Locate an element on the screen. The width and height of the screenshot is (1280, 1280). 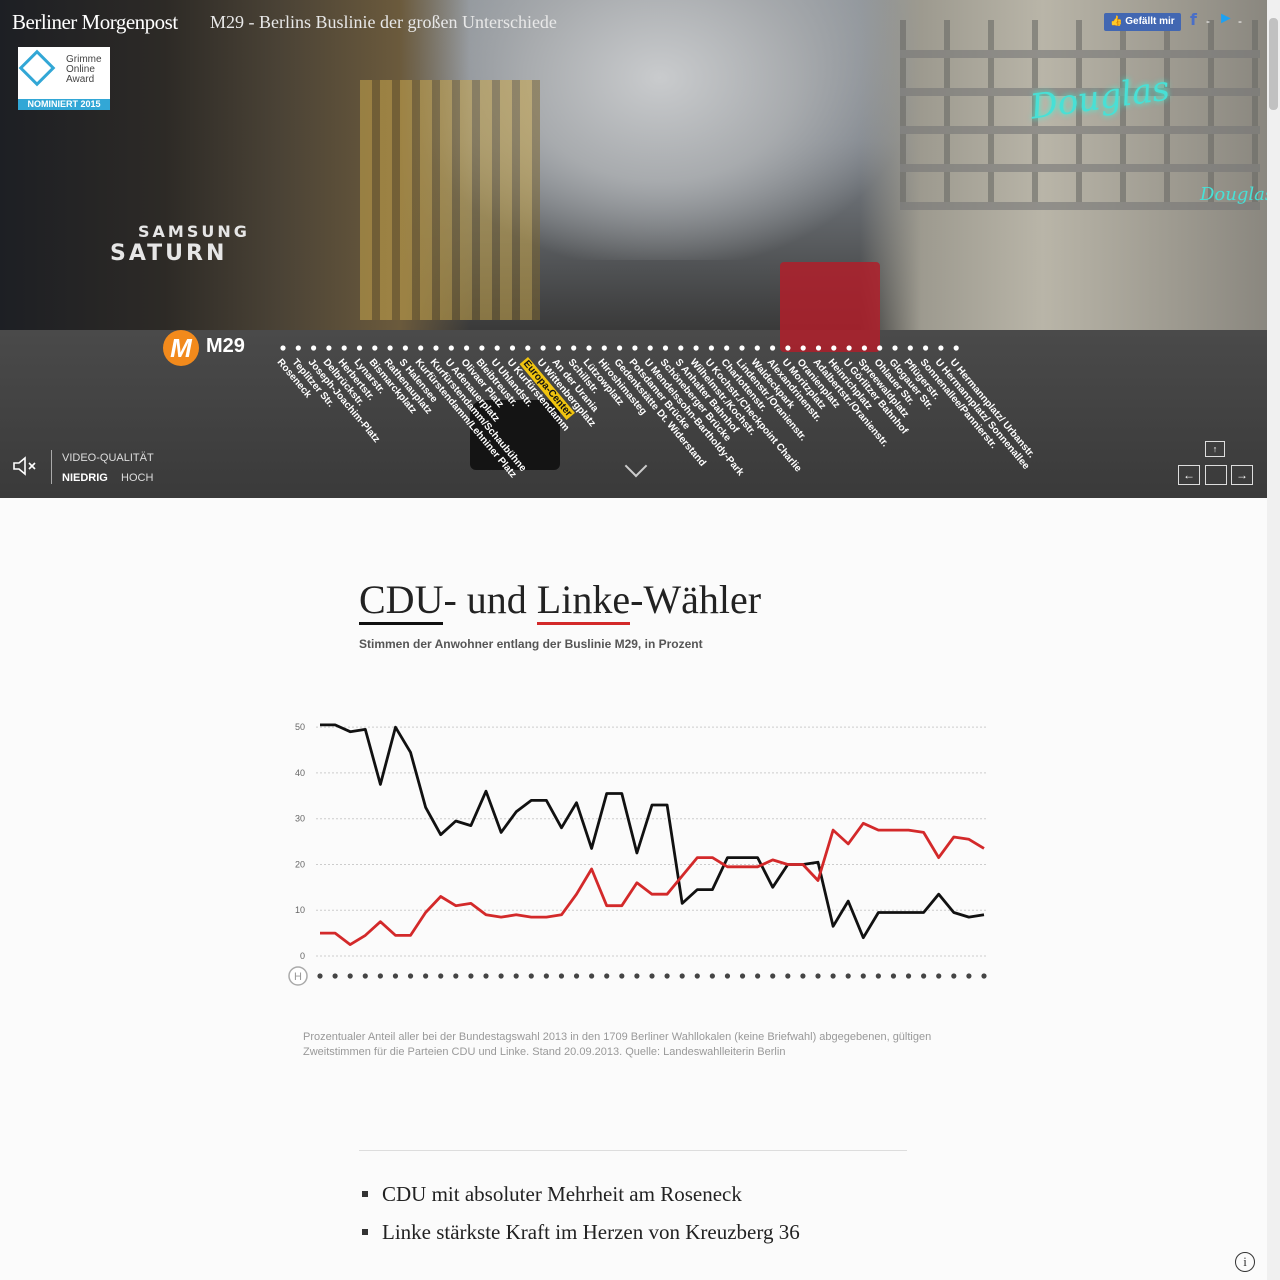
brand-logo: Berliner Morgenpost is located at coordinates (95, 22).